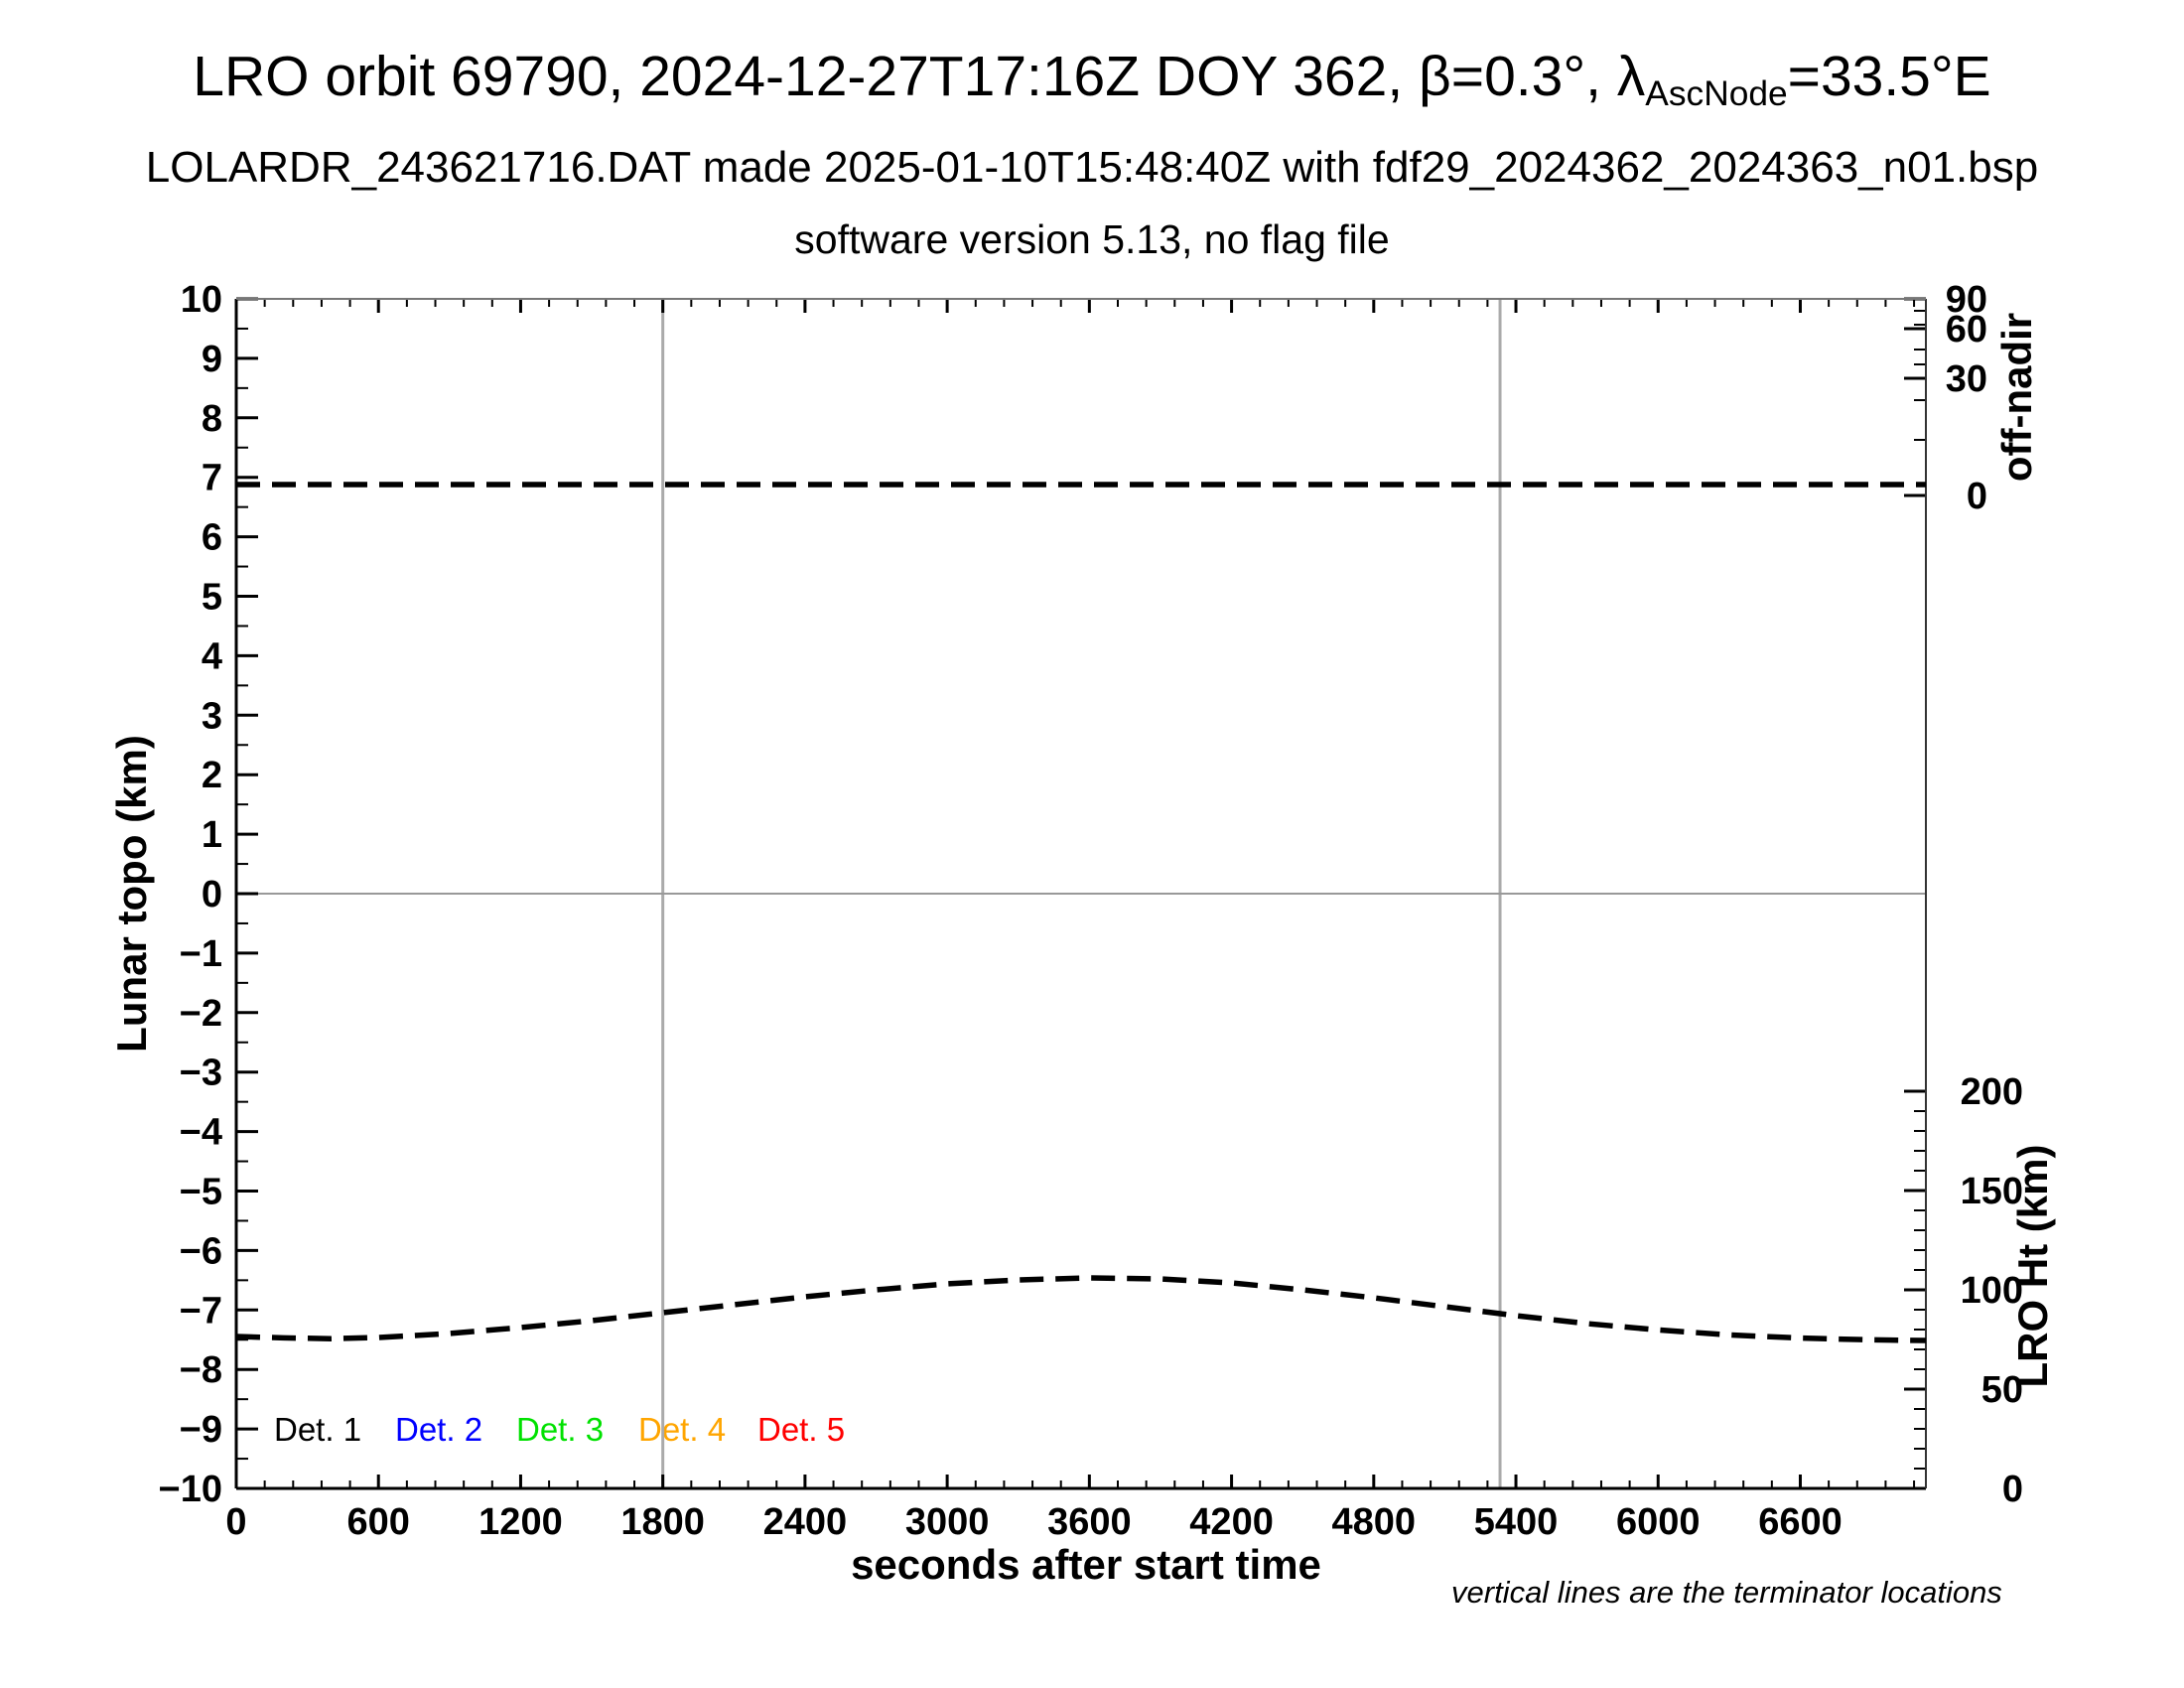 This screenshot has width=2184, height=1688. I want to click on x-tick-label: 4800, so click(1374, 1522).